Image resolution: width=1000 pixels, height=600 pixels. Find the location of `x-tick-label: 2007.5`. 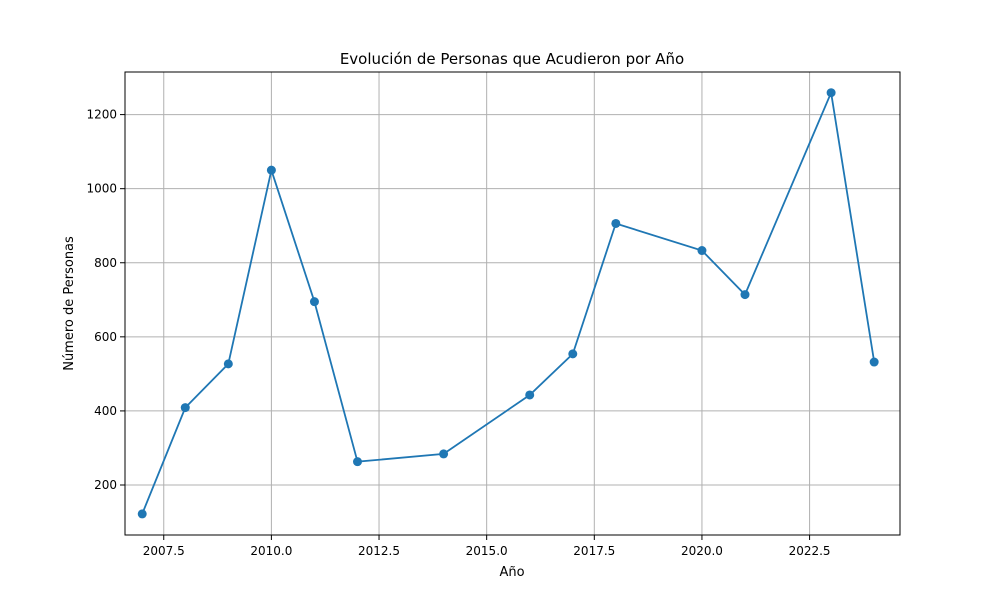

x-tick-label: 2007.5 is located at coordinates (164, 551).